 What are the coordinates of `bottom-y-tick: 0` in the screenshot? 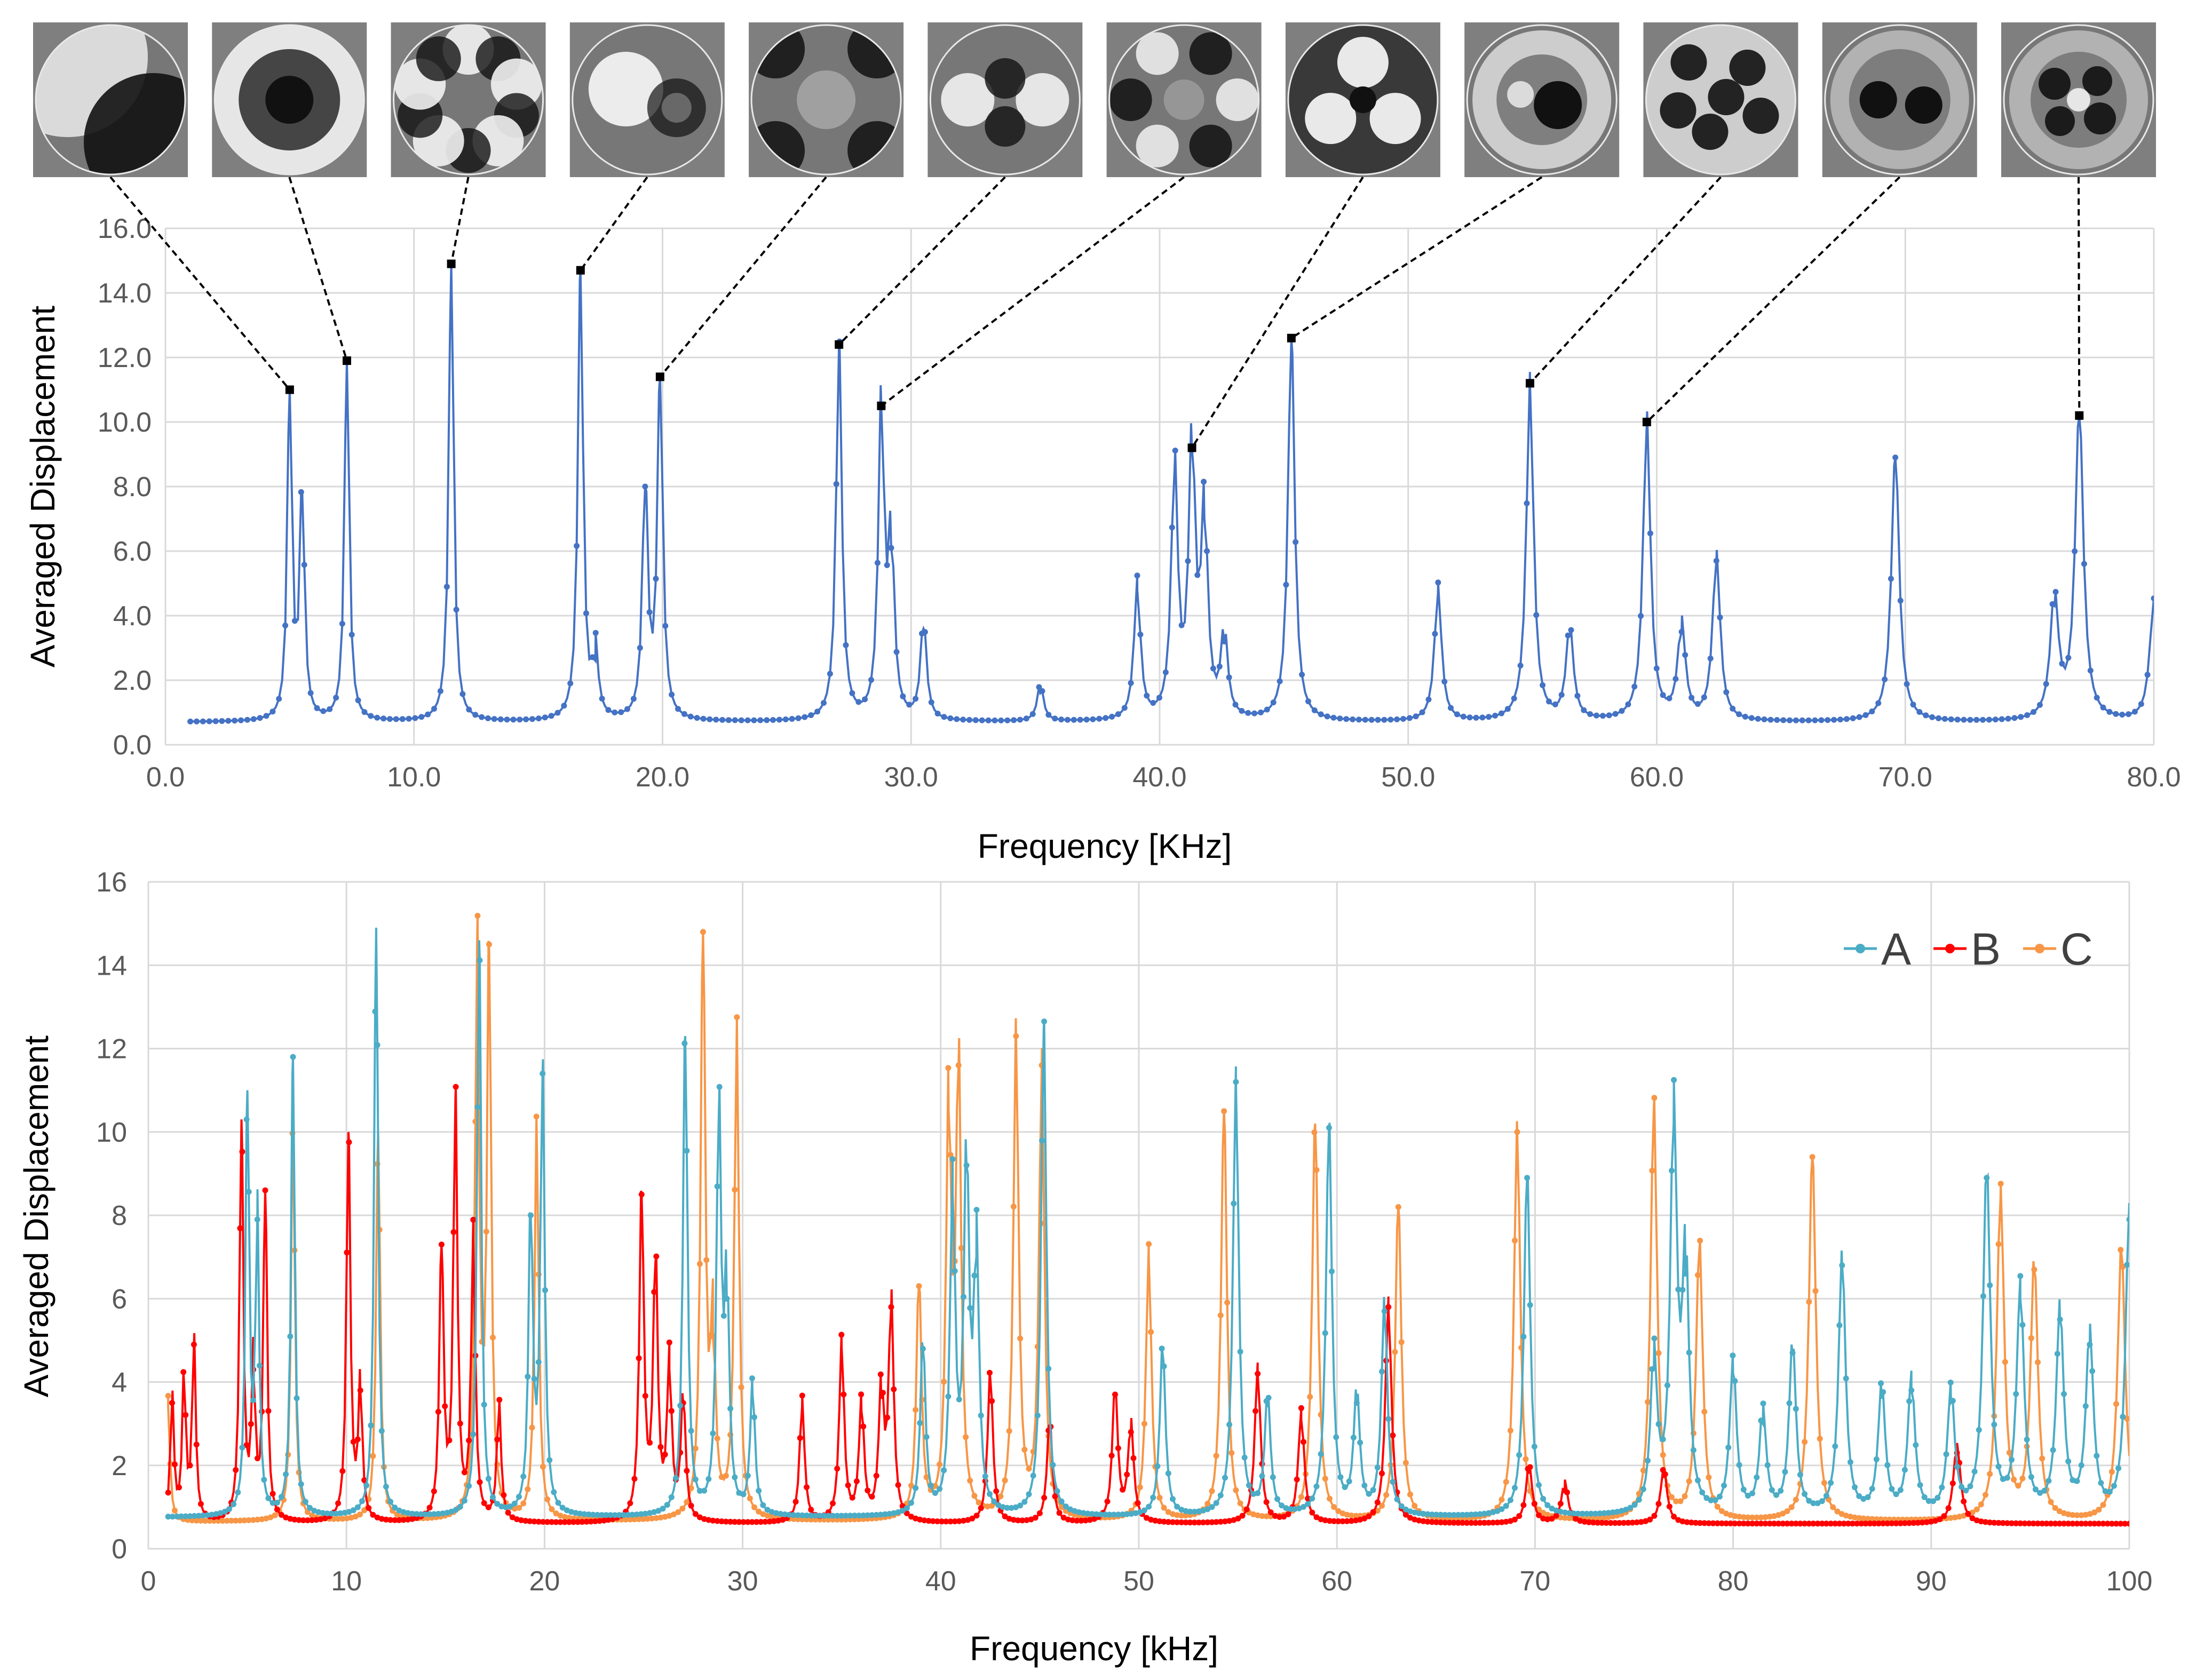 It's located at (119, 1549).